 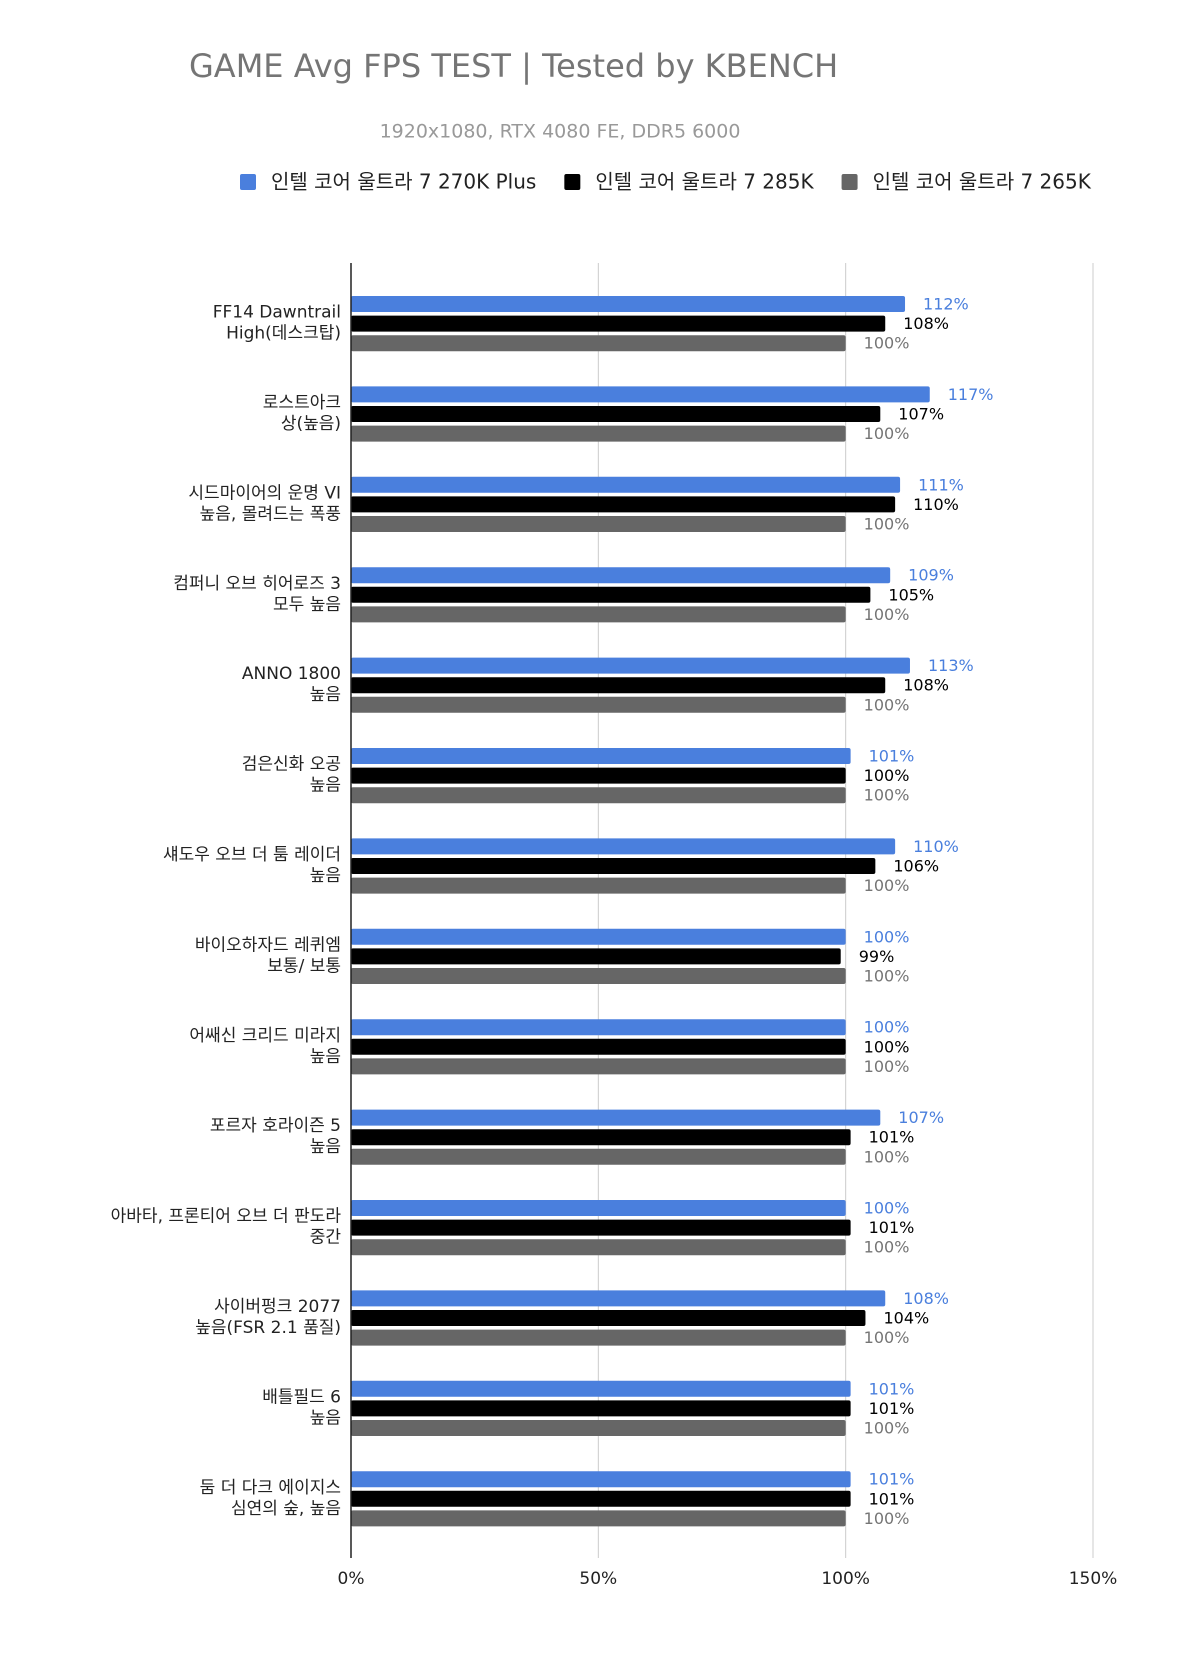 What do you see at coordinates (264, 493) in the screenshot?
I see `category-label: 시드마이어의 운명 VI` at bounding box center [264, 493].